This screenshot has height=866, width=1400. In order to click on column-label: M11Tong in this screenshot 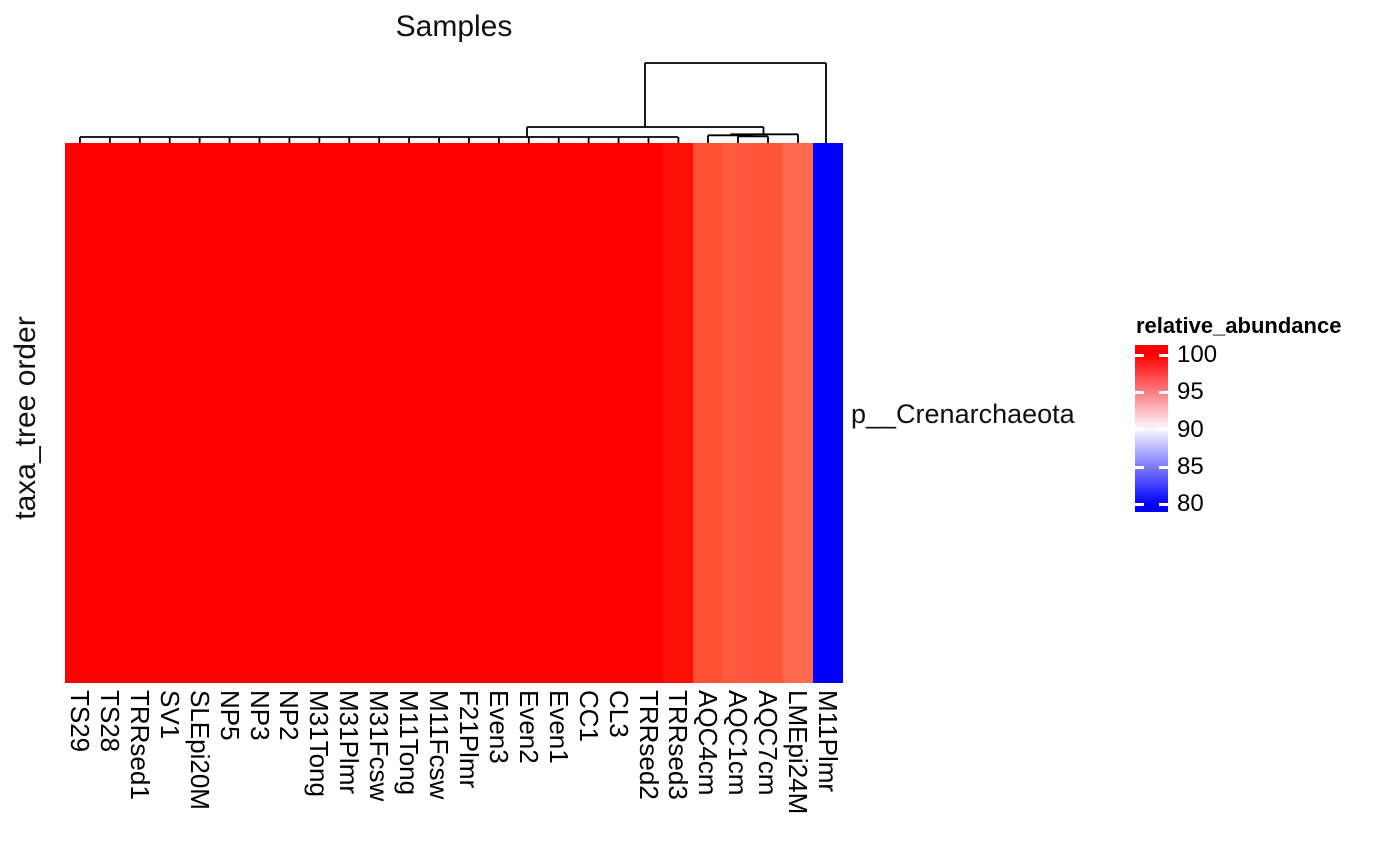, I will do `click(409, 743)`.